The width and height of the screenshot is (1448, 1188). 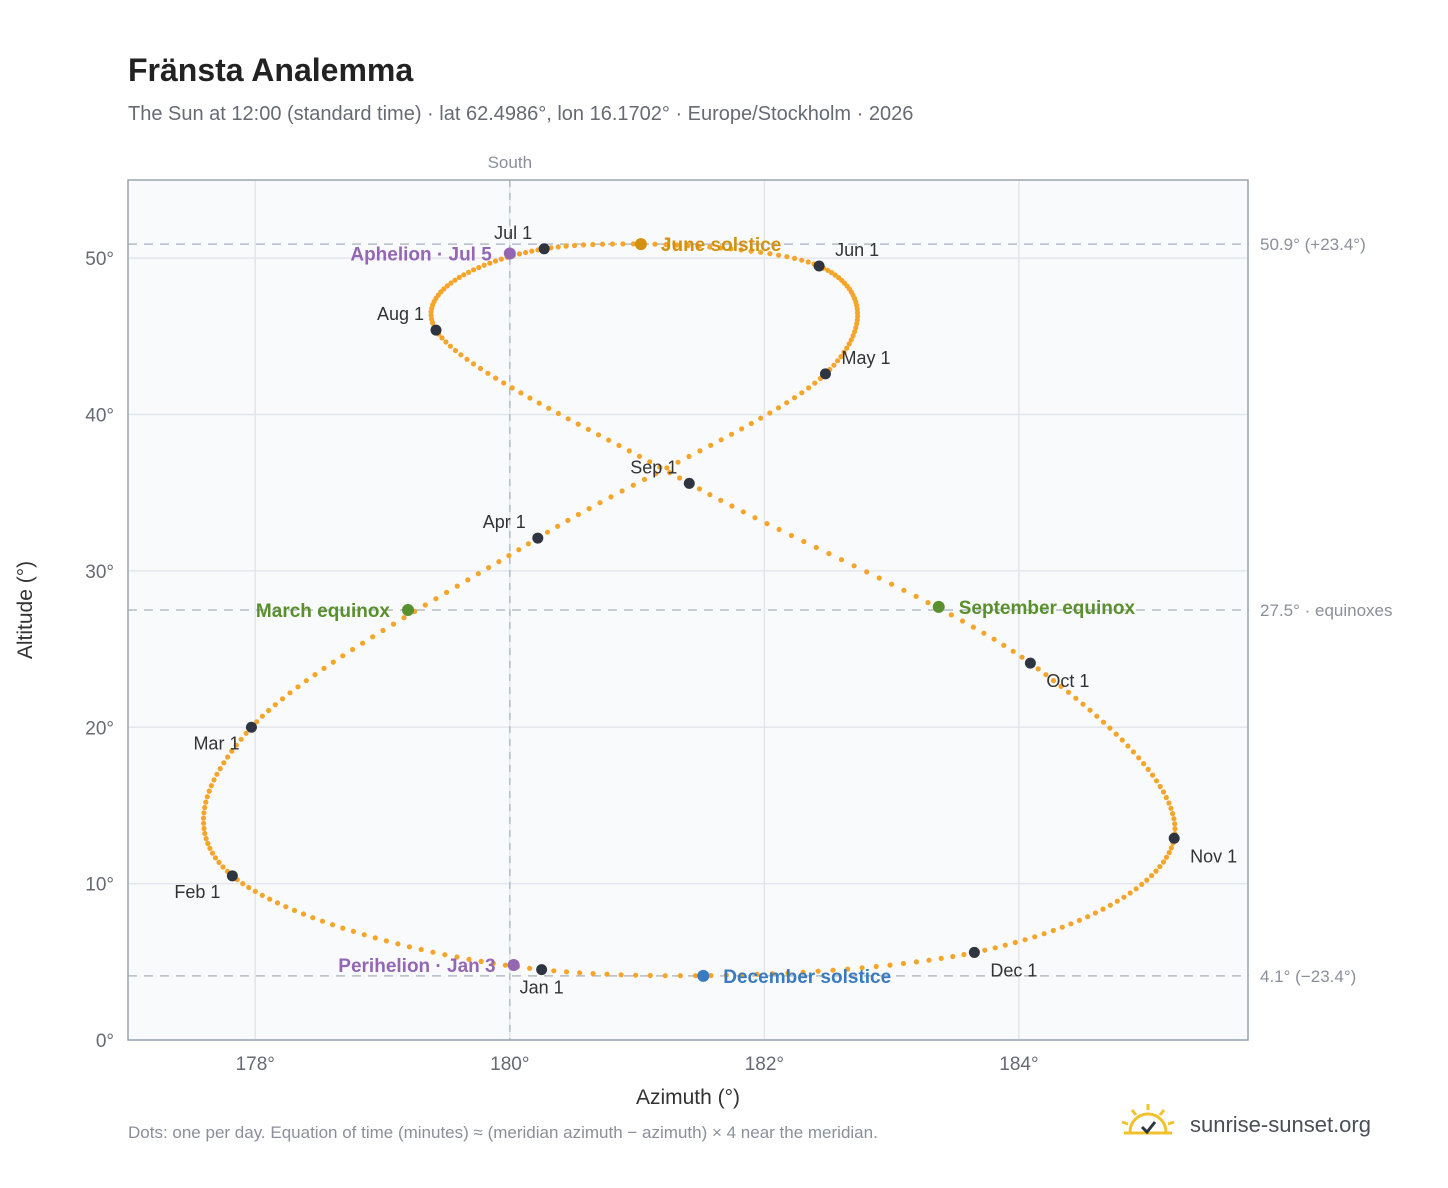 What do you see at coordinates (510, 162) in the screenshot?
I see `south-label: South` at bounding box center [510, 162].